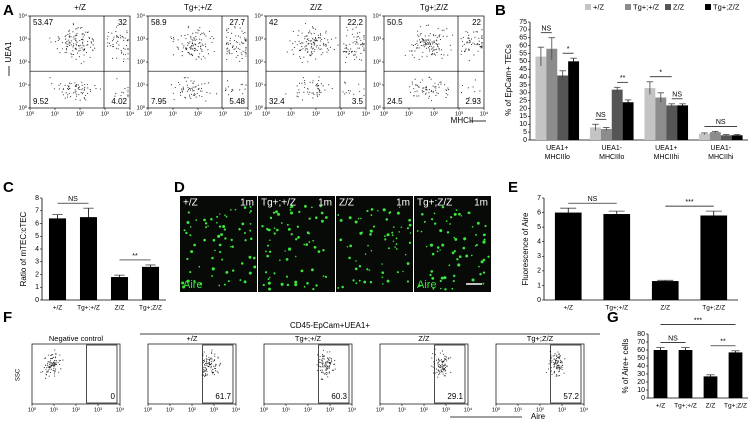  Describe the element at coordinates (358, 101) in the screenshot. I see `quadrant-value: 3.5` at that location.